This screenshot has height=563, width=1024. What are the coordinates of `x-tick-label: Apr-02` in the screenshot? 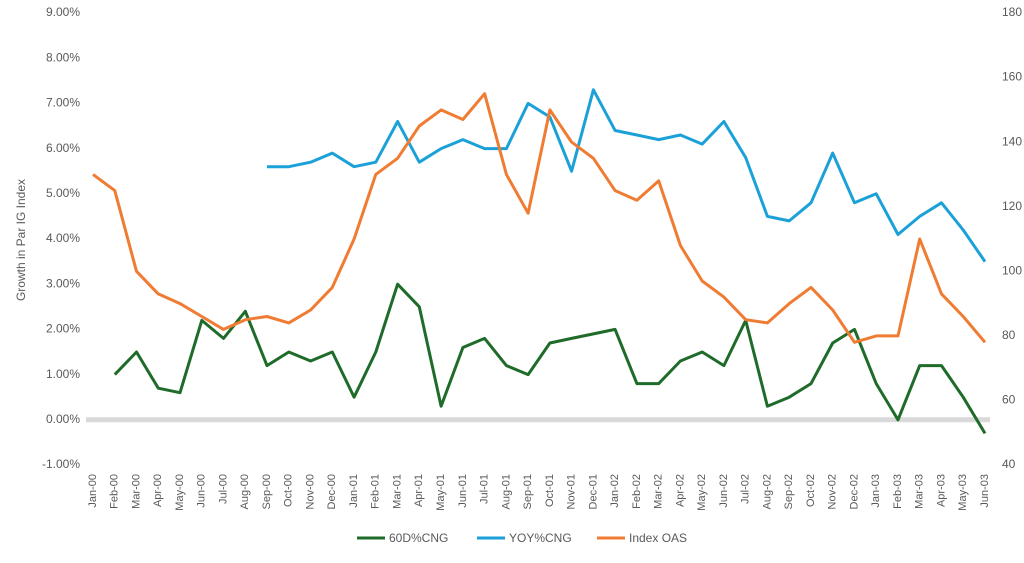 It's located at (680, 490).